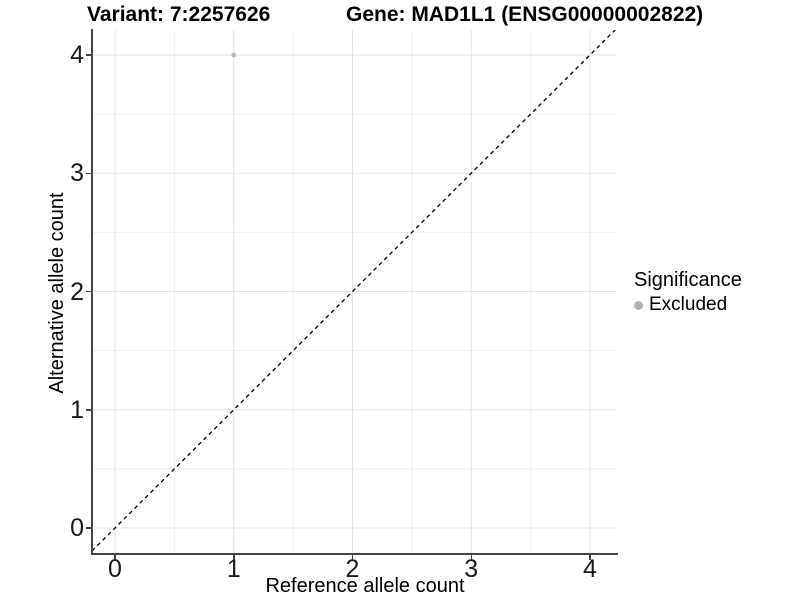 The width and height of the screenshot is (800, 600). What do you see at coordinates (471, 569) in the screenshot?
I see `x-axis-tick-label: 3` at bounding box center [471, 569].